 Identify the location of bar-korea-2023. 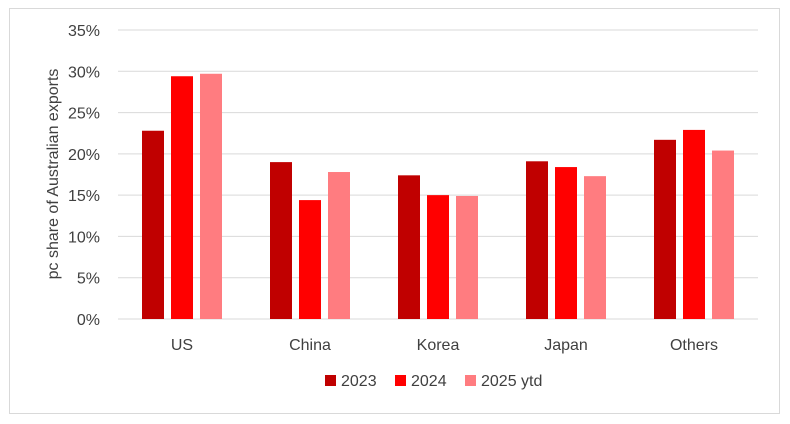
(409, 247).